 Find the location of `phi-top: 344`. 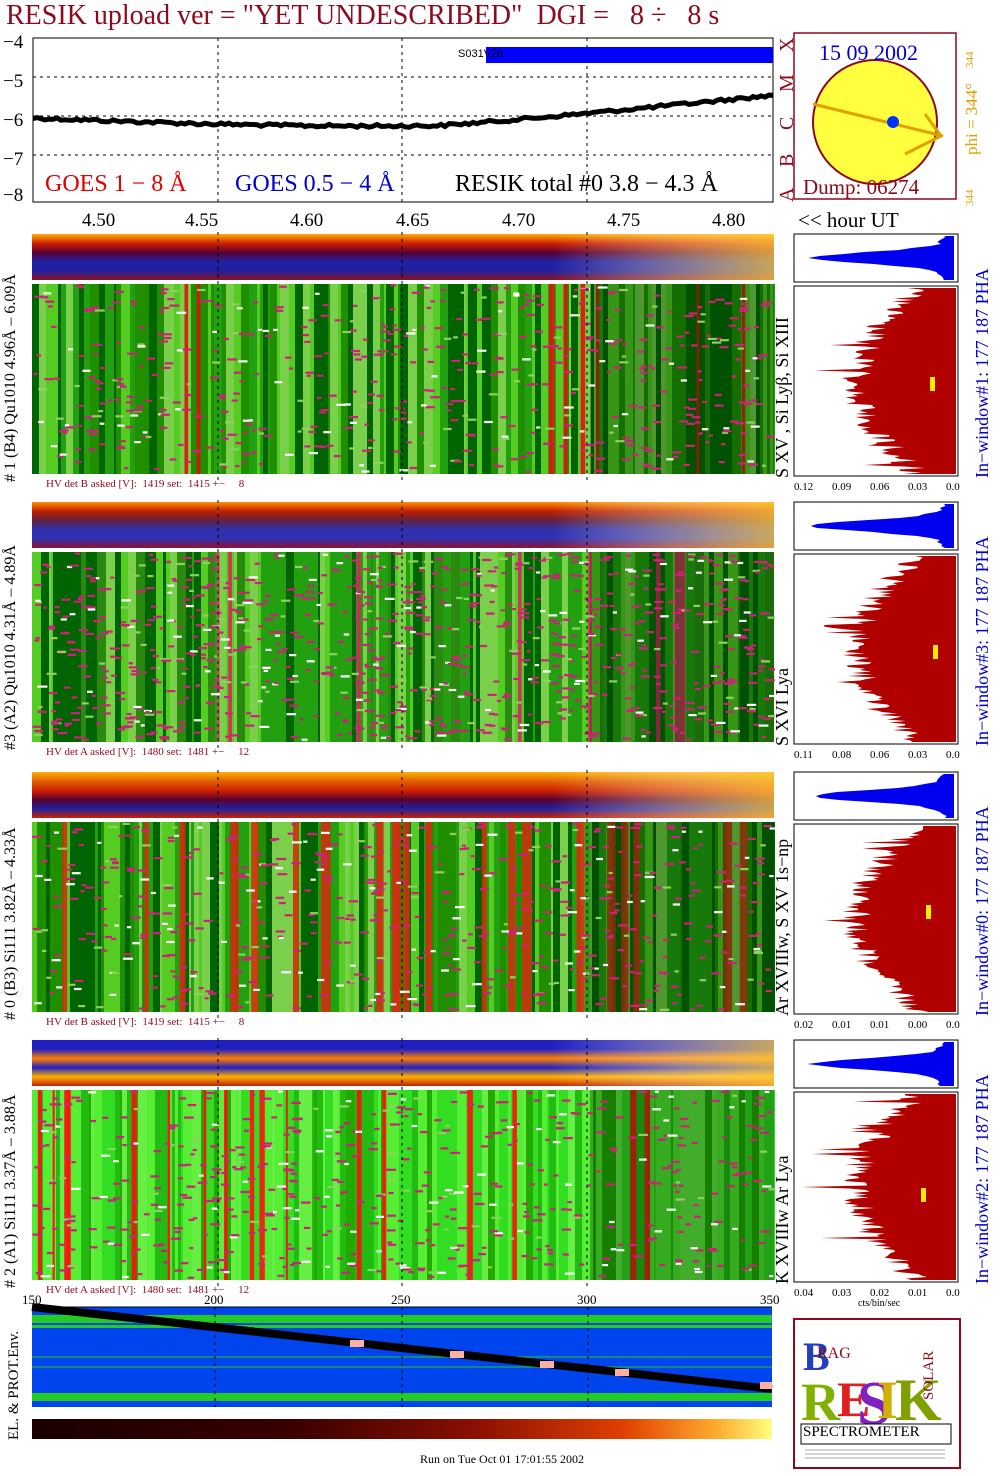

phi-top: 344 is located at coordinates (970, 60).